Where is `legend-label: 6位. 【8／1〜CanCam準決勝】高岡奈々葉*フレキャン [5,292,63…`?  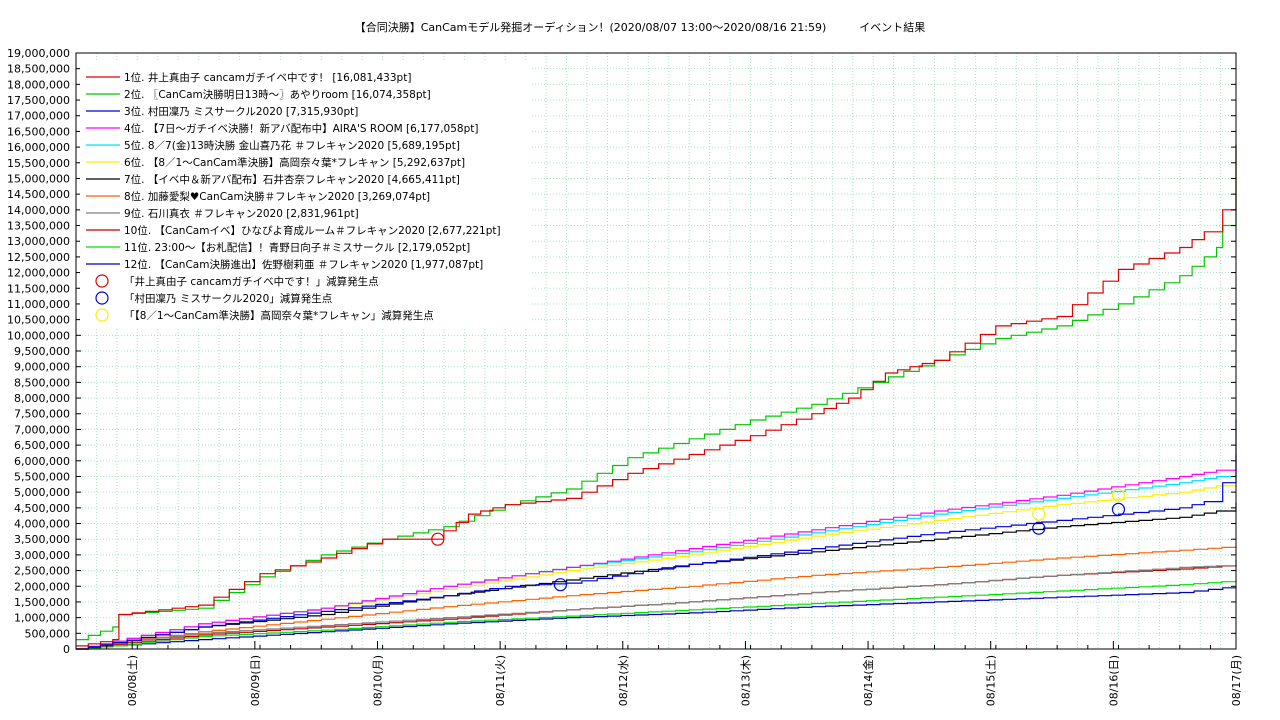
legend-label: 6位. 【8／1〜CanCam準決勝】高岡奈々葉*フレキャン [5,292,63… is located at coordinates (294, 162).